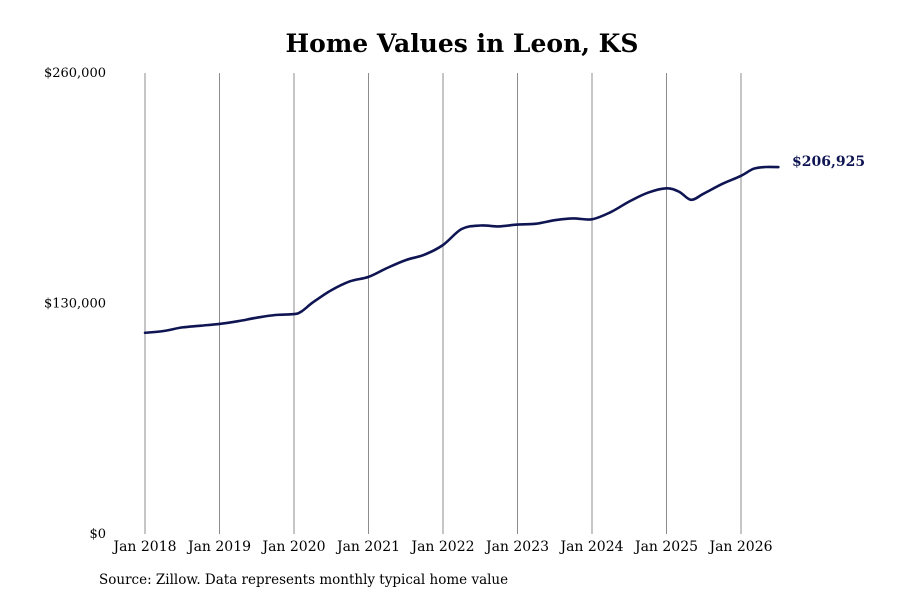  What do you see at coordinates (367, 547) in the screenshot?
I see `x-tick-label: Jan 2021` at bounding box center [367, 547].